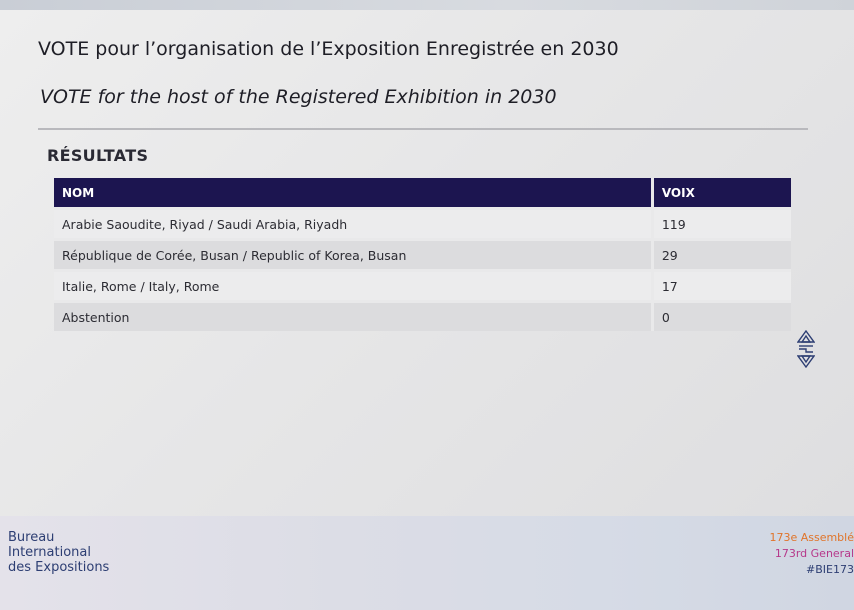 The height and width of the screenshot is (610, 854). What do you see at coordinates (720, 193) in the screenshot?
I see `column-header-votes: VOIX` at bounding box center [720, 193].